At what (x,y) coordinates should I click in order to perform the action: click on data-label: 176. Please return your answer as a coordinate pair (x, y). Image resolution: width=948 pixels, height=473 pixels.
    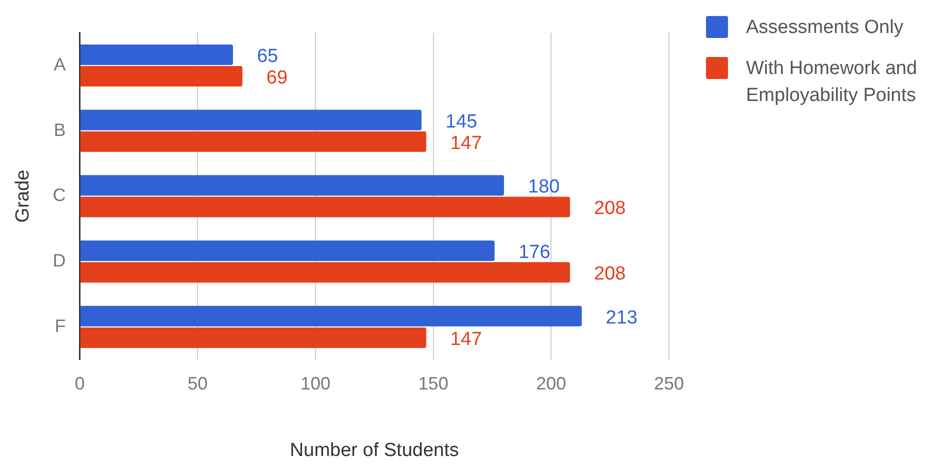
    Looking at the image, I should click on (534, 253).